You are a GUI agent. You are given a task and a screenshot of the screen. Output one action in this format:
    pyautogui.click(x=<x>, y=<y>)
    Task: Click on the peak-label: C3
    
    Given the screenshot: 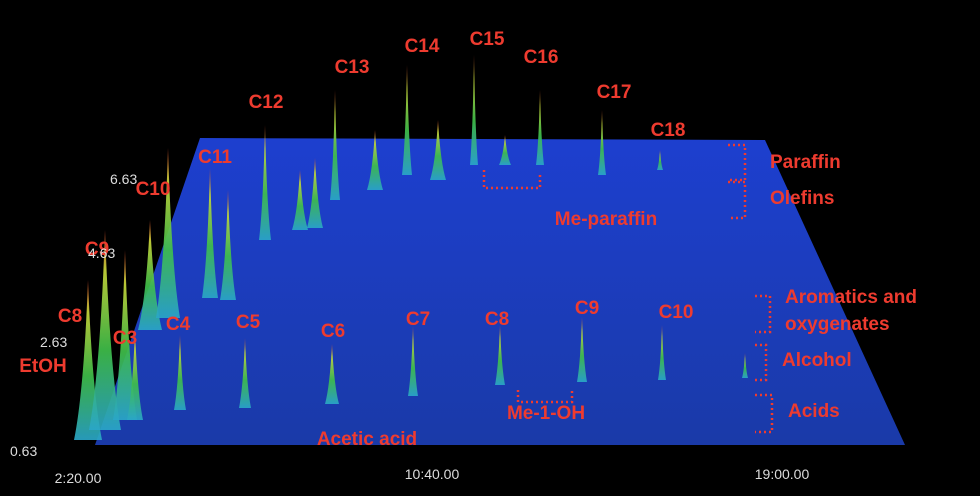 What is the action you would take?
    pyautogui.click(x=125, y=338)
    